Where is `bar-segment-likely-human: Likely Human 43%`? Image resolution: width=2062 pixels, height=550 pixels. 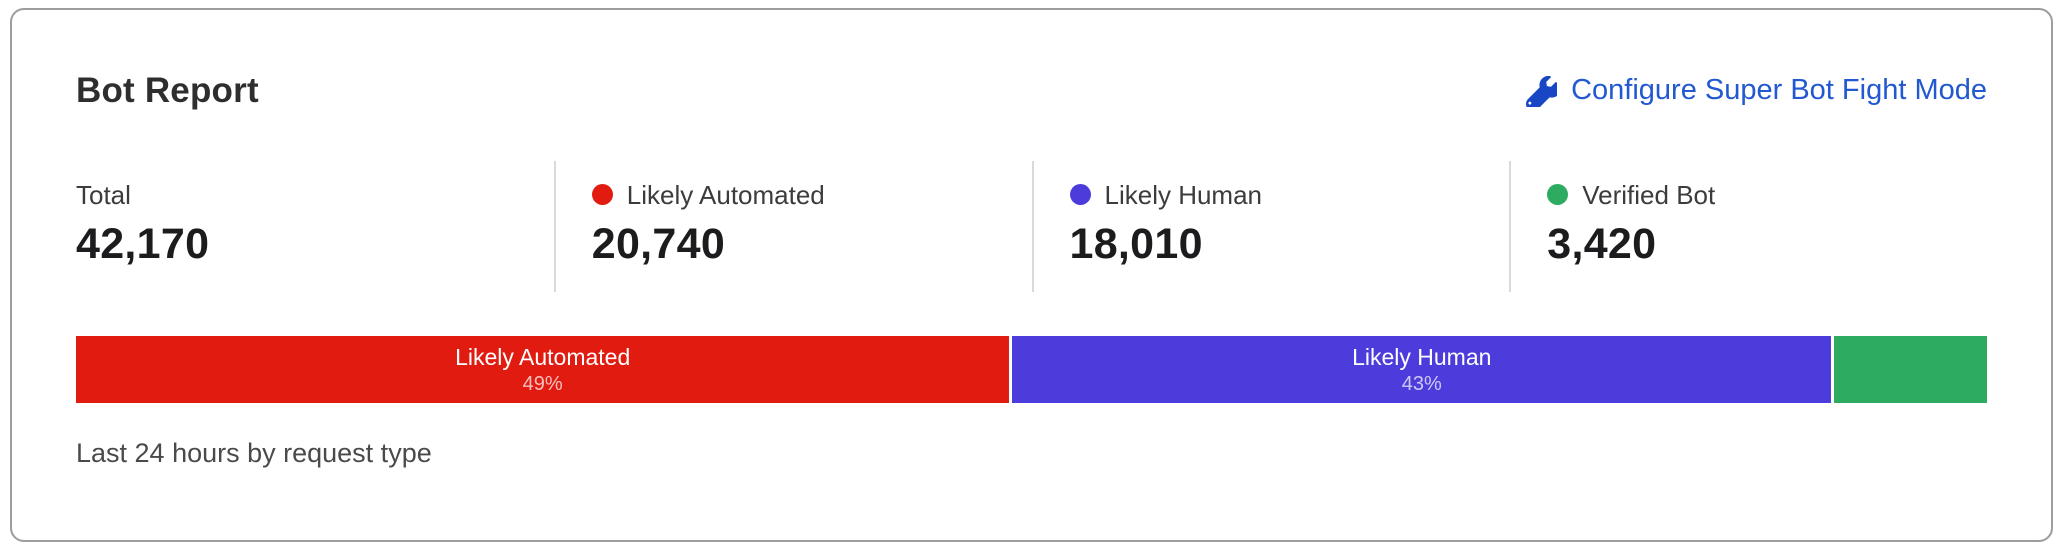
bar-segment-likely-human: Likely Human 43% is located at coordinates (1423, 370).